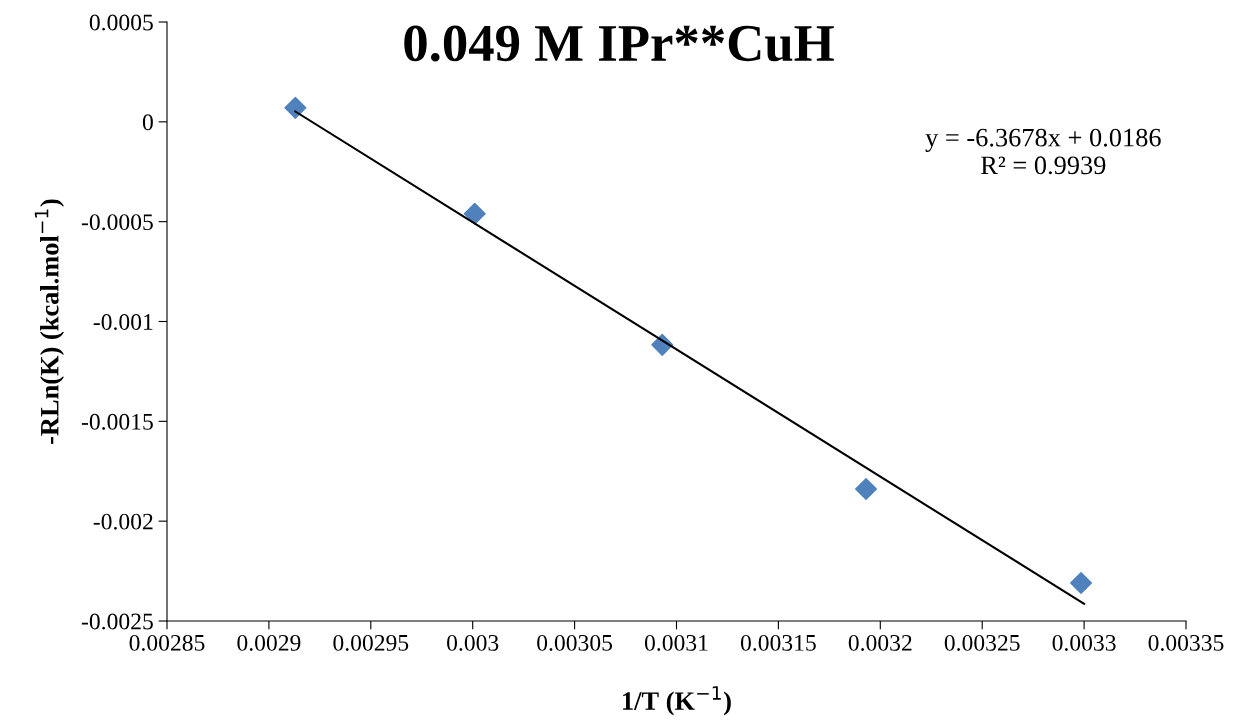  What do you see at coordinates (1084, 642) in the screenshot?
I see `x-tick-label: 0.0033` at bounding box center [1084, 642].